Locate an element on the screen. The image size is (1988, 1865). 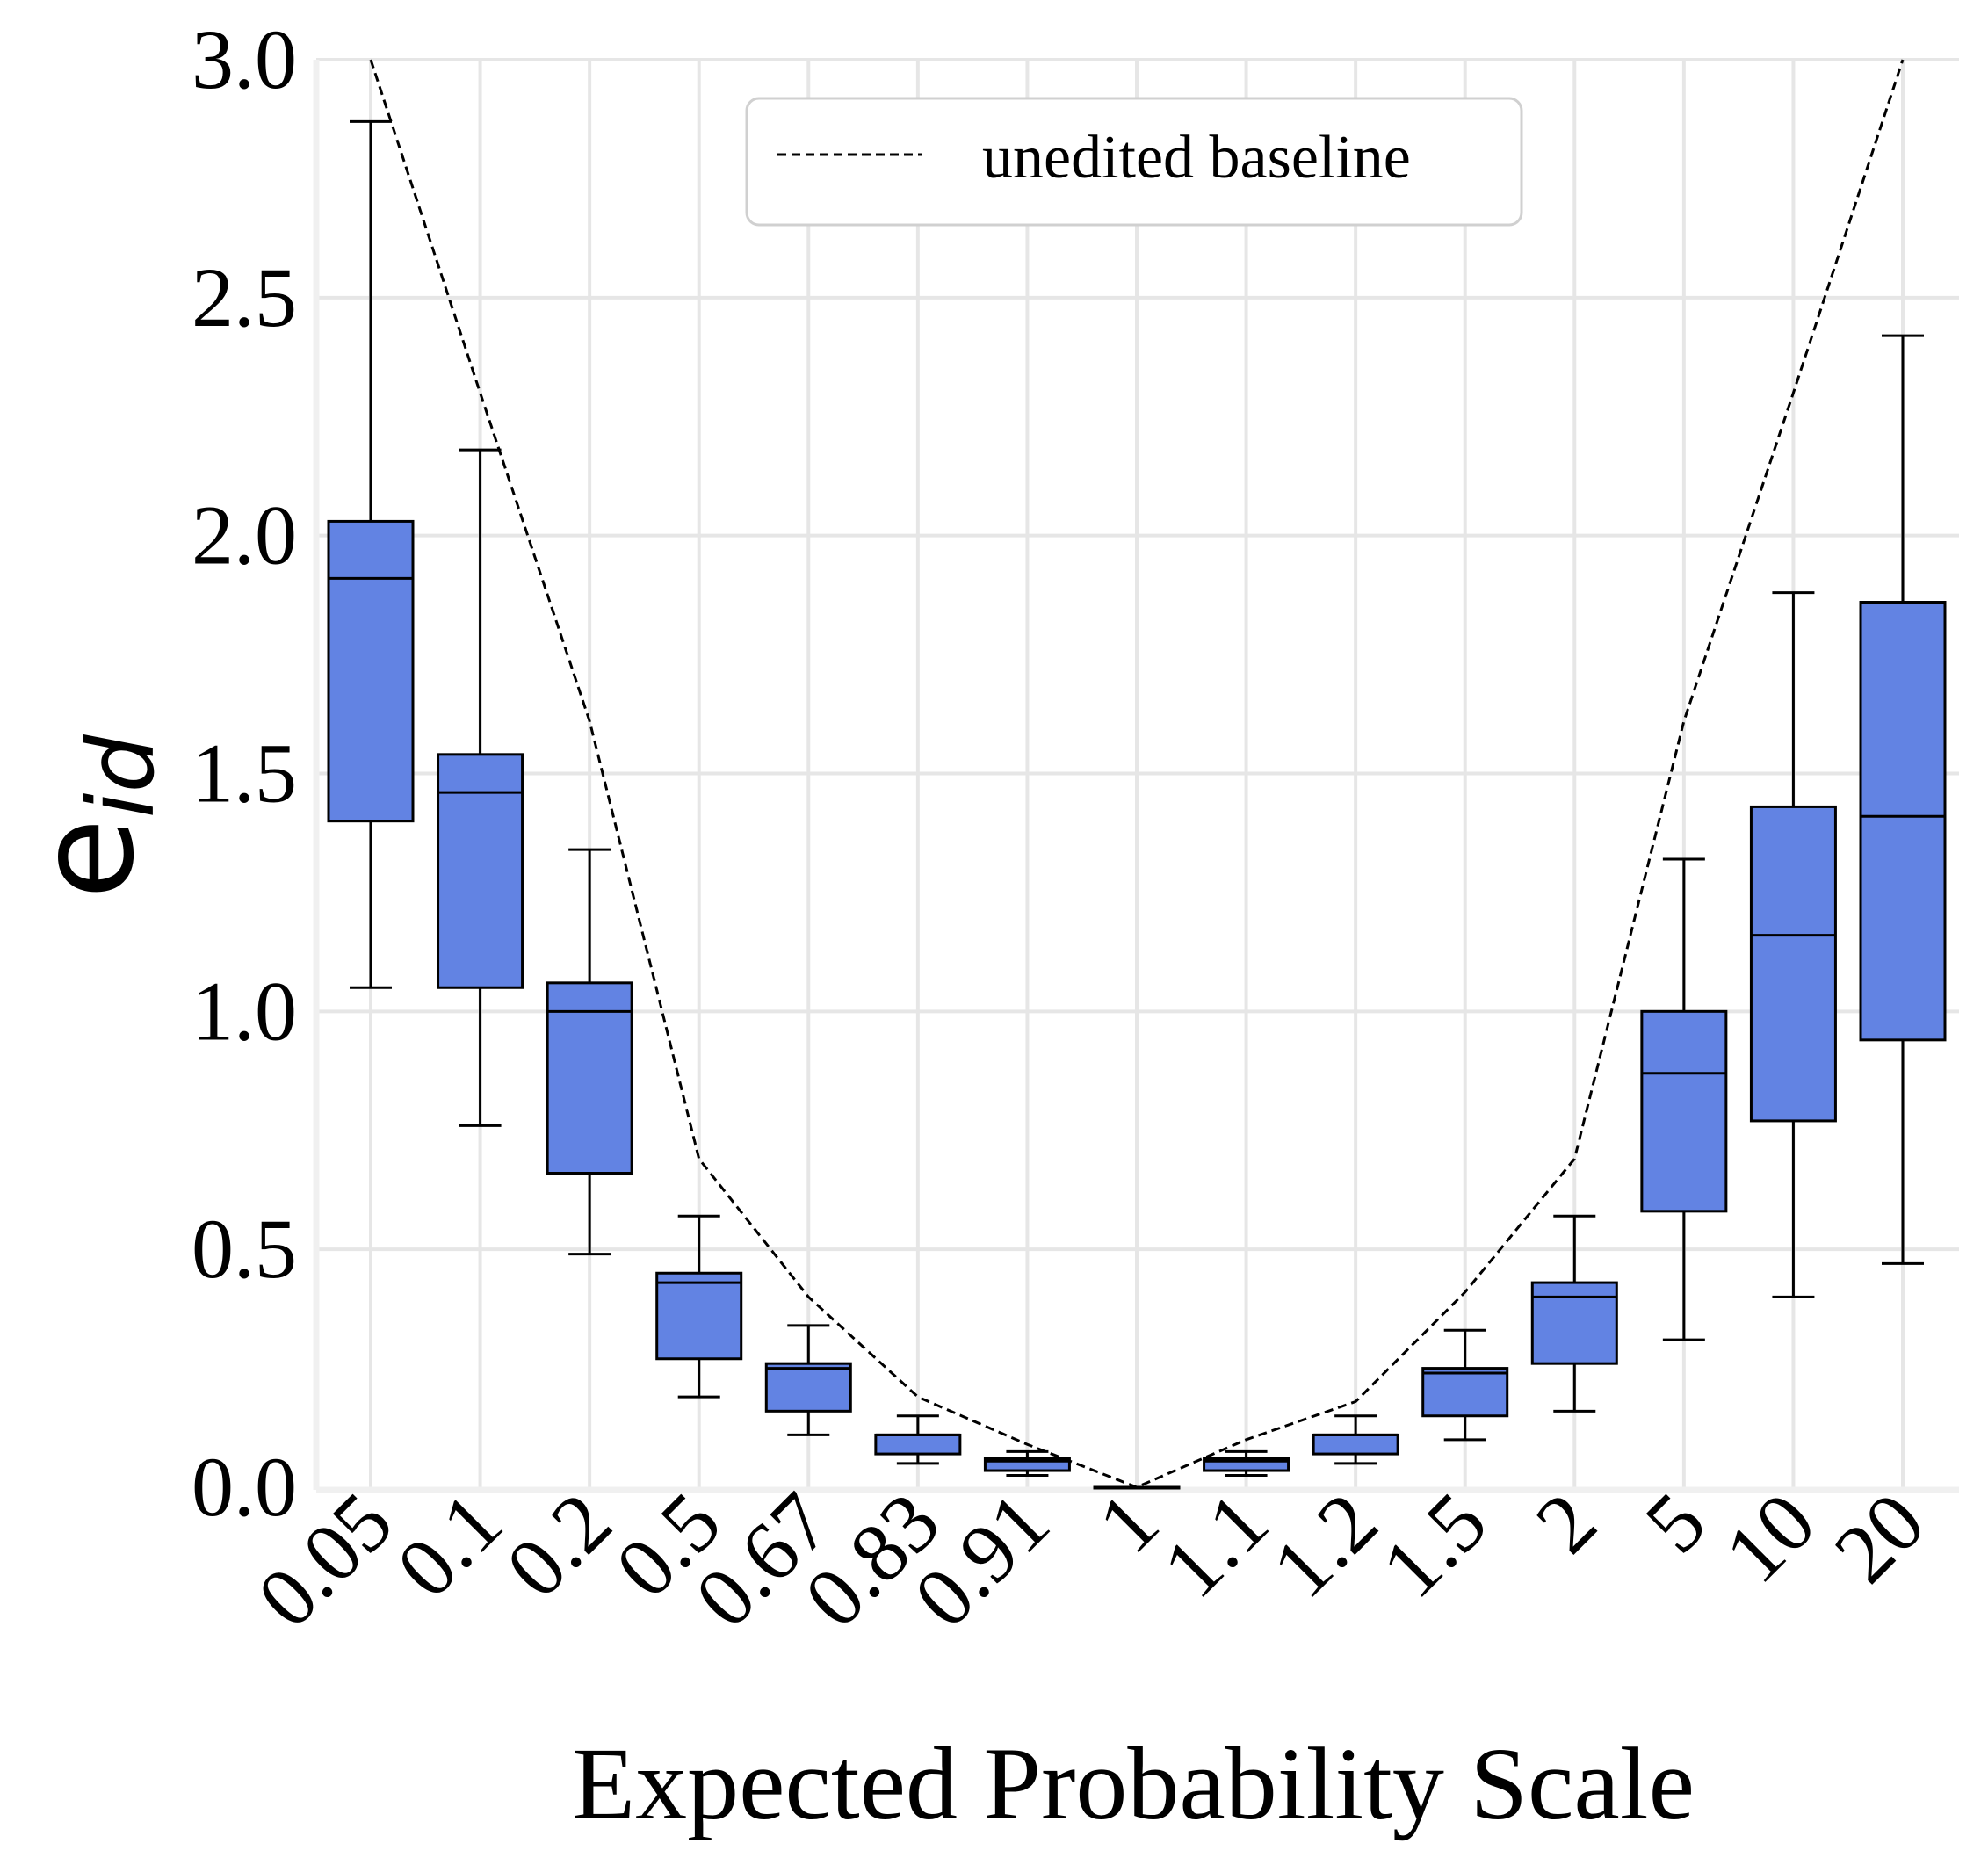
legend: unedited baseline is located at coordinates (1134, 162).